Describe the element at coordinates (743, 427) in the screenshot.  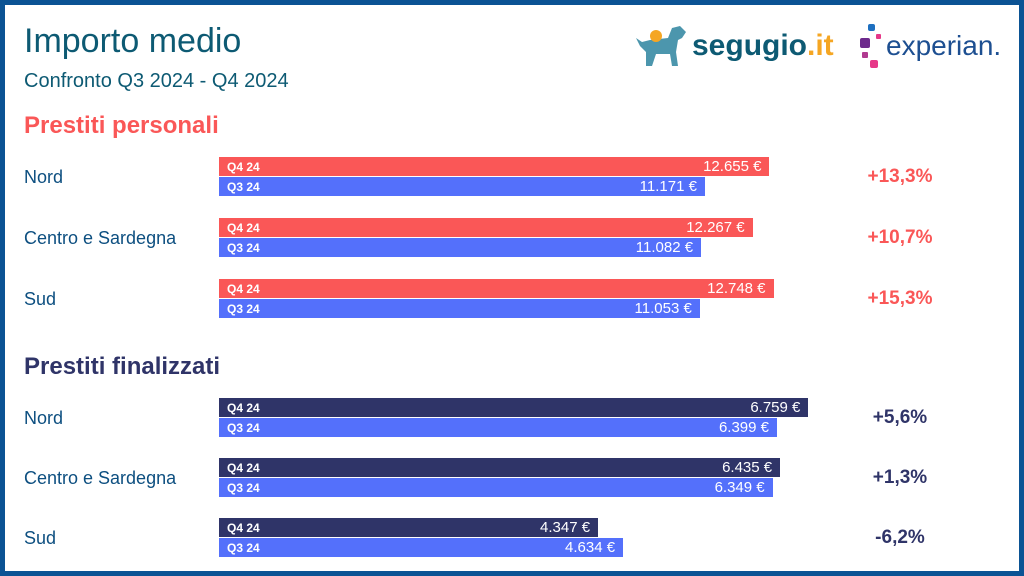
I see `bar-value-label: 6.399 €` at that location.